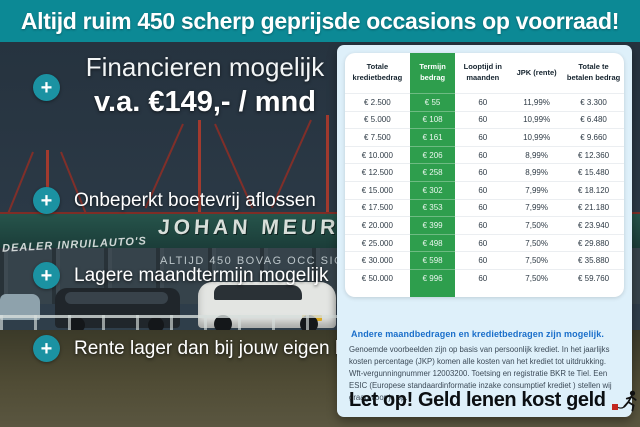  Describe the element at coordinates (201, 275) in the screenshot. I see `usp-label: Lagere maandtermijn mogelijk` at that location.